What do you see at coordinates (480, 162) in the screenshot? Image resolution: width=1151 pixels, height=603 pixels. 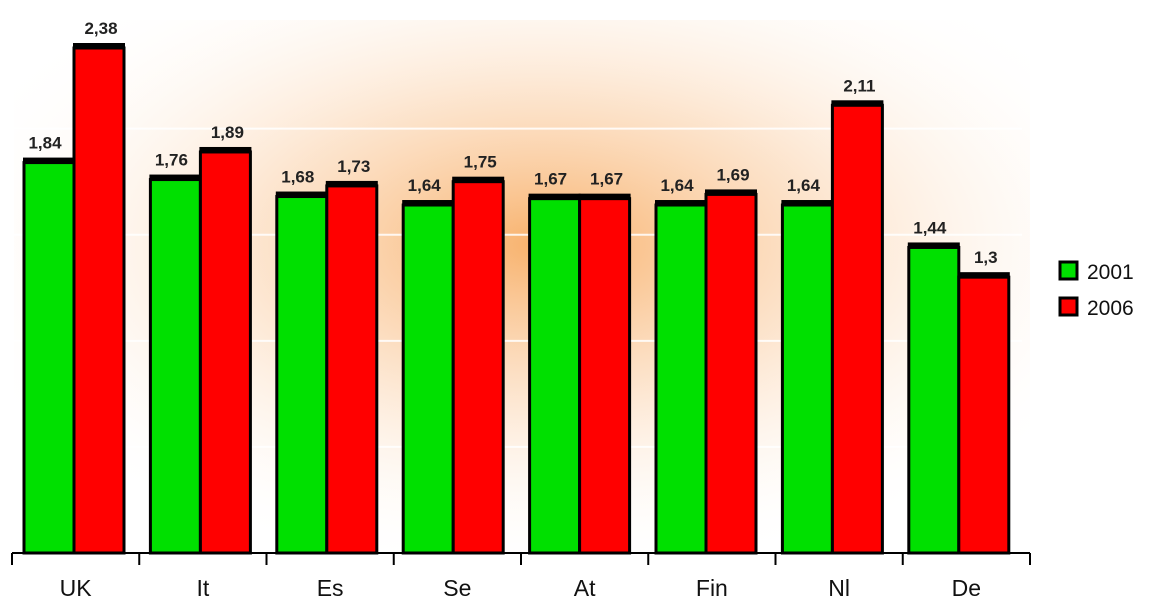 I see `data-label-2006-se: 1,75` at bounding box center [480, 162].